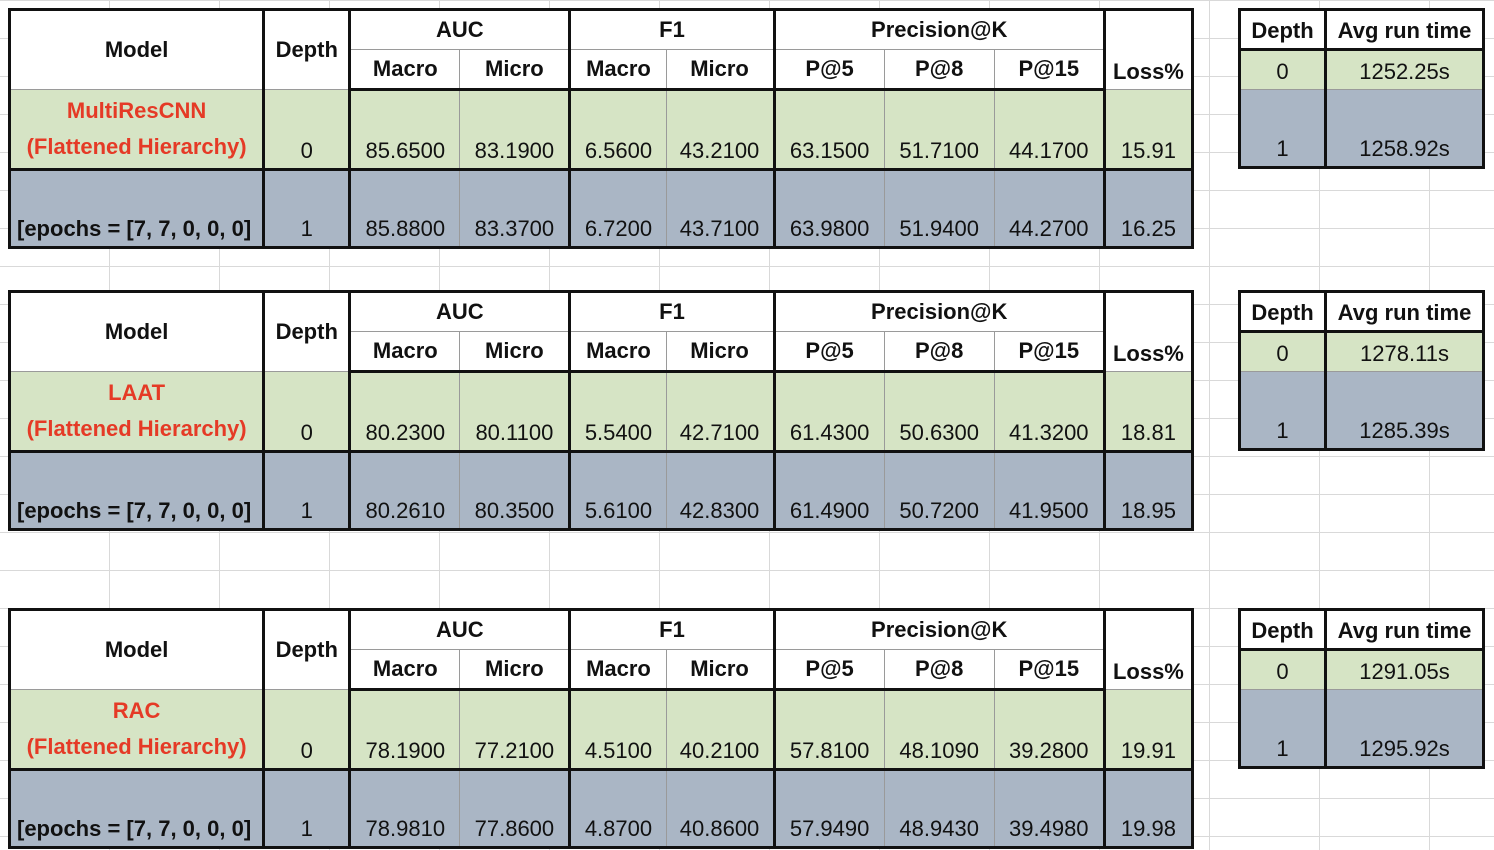 This screenshot has width=1494, height=850. I want to click on loss-cell: 18.95, so click(1148, 490).